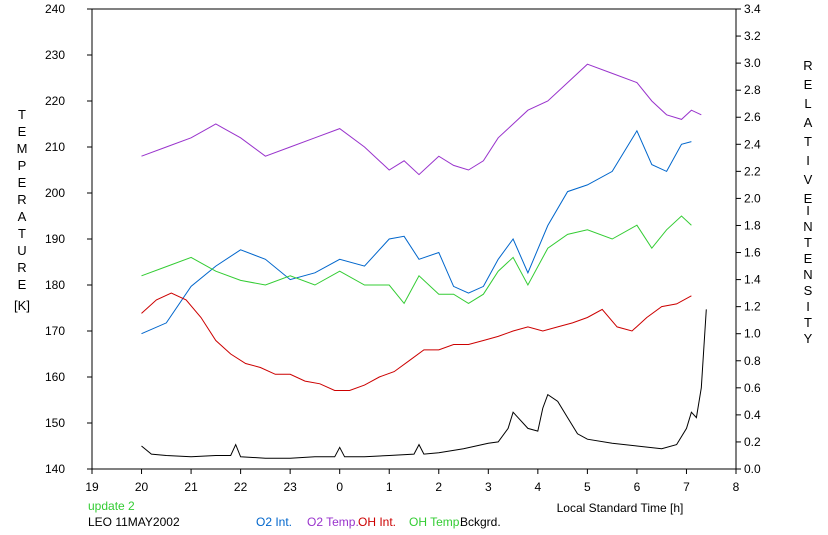 This screenshot has width=828, height=535. I want to click on right-tick-label: 3.4, so click(752, 9).